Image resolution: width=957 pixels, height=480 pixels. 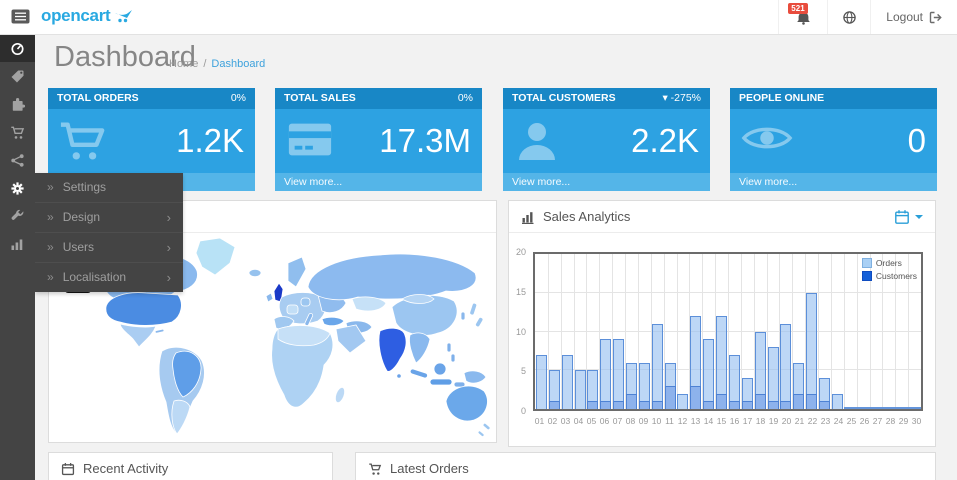 What do you see at coordinates (682, 421) in the screenshot?
I see `x-tick-label: 12` at bounding box center [682, 421].